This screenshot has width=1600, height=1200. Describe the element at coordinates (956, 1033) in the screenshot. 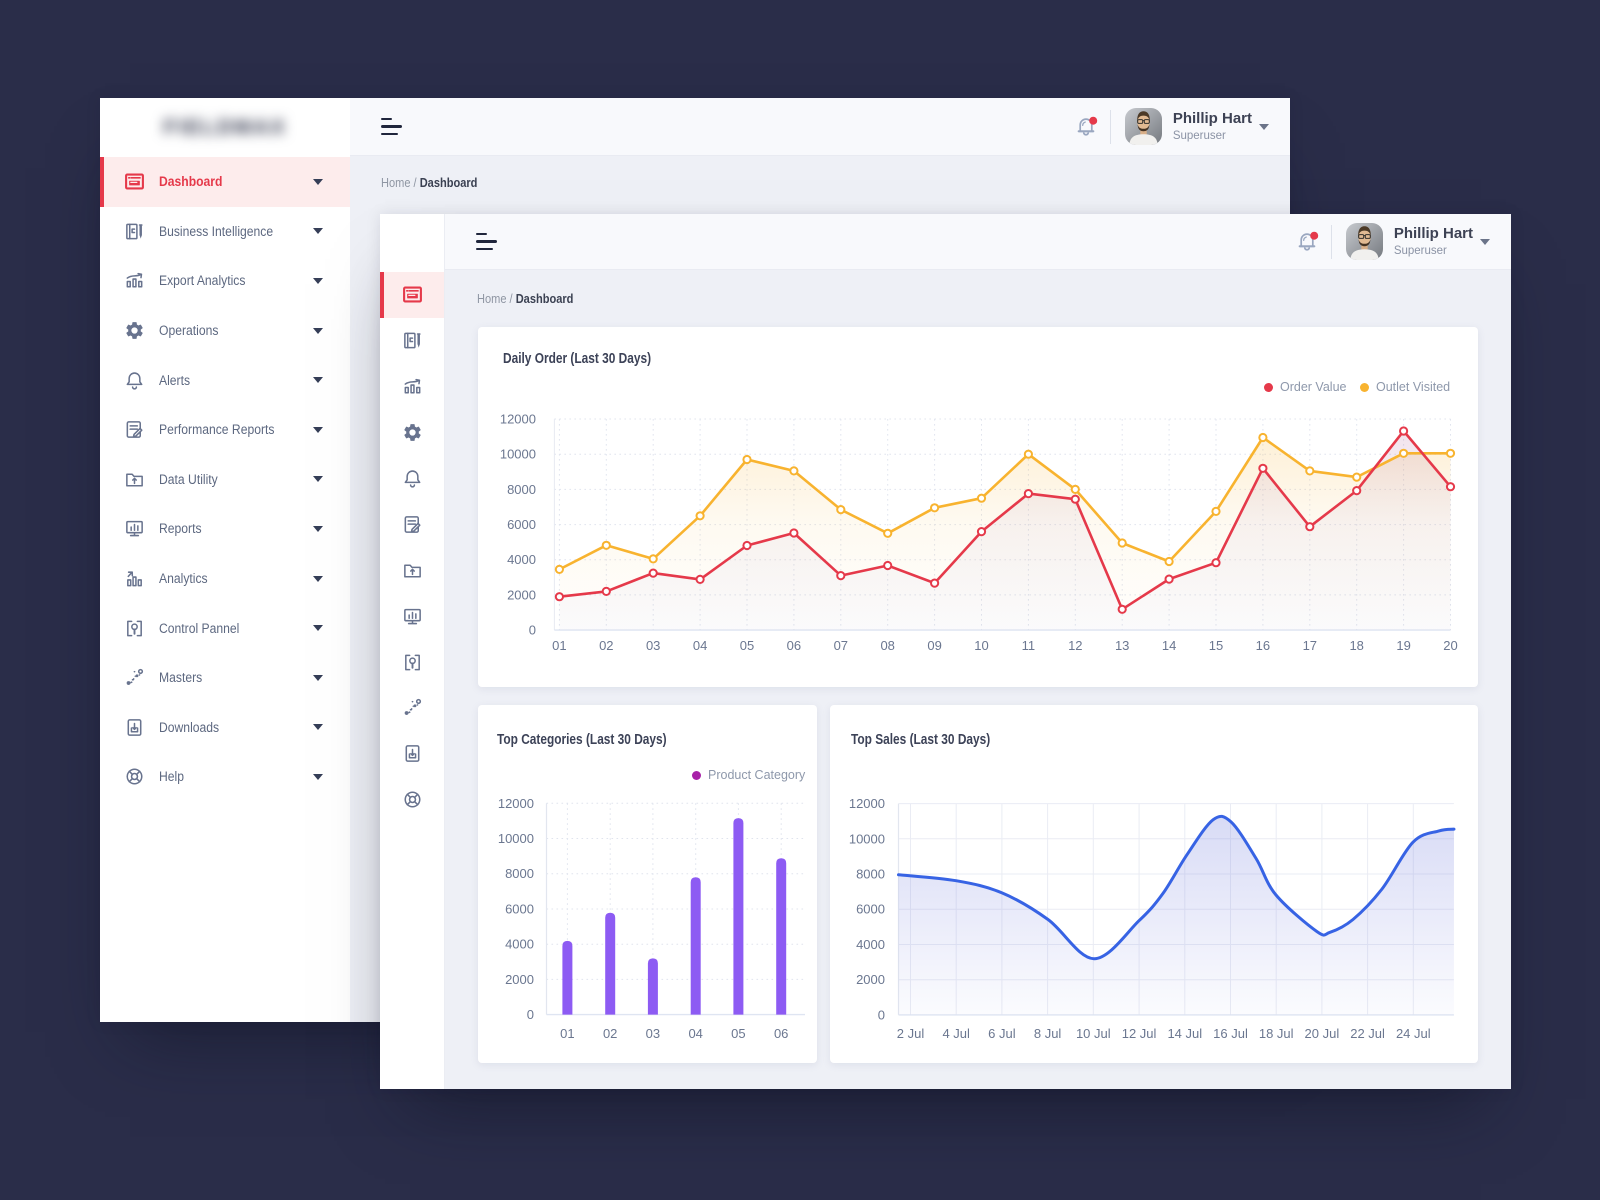

I see `svg-text: 4 Jul` at that location.